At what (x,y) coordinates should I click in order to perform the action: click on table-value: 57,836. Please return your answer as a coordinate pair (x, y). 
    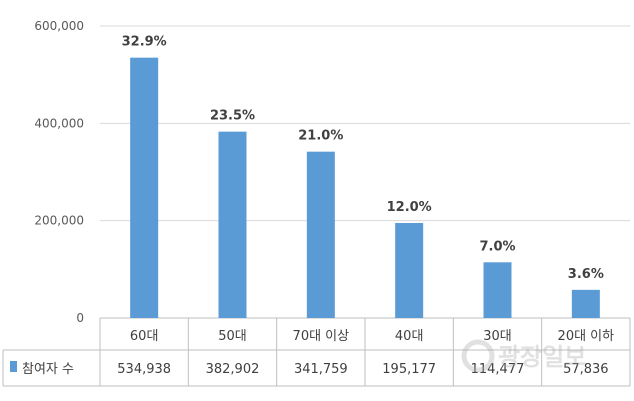
    Looking at the image, I should click on (586, 369).